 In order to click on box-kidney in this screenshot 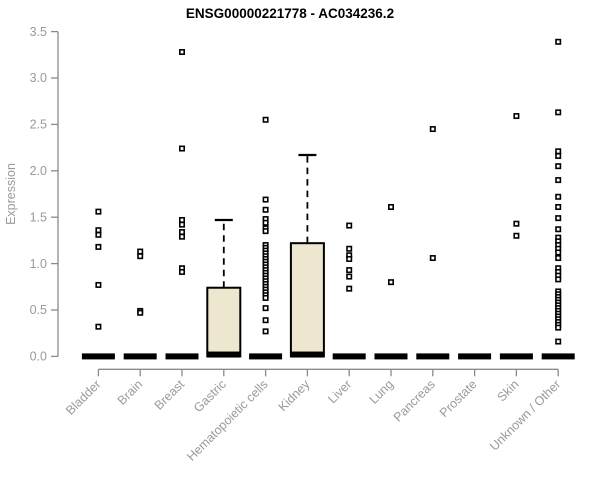, I will do `click(307, 300)`.